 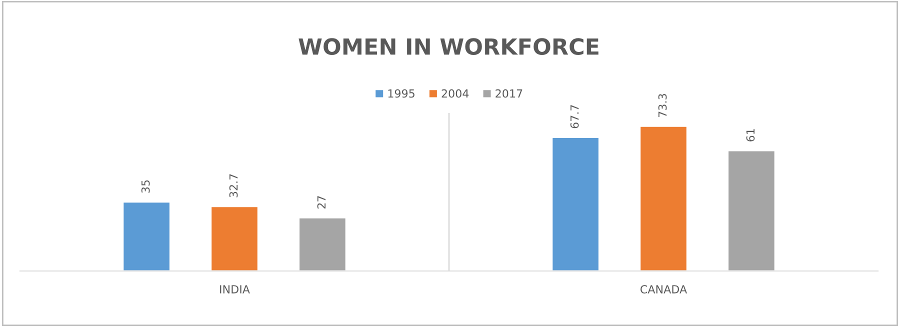 What do you see at coordinates (235, 289) in the screenshot?
I see `x-tick-label: INDIA` at bounding box center [235, 289].